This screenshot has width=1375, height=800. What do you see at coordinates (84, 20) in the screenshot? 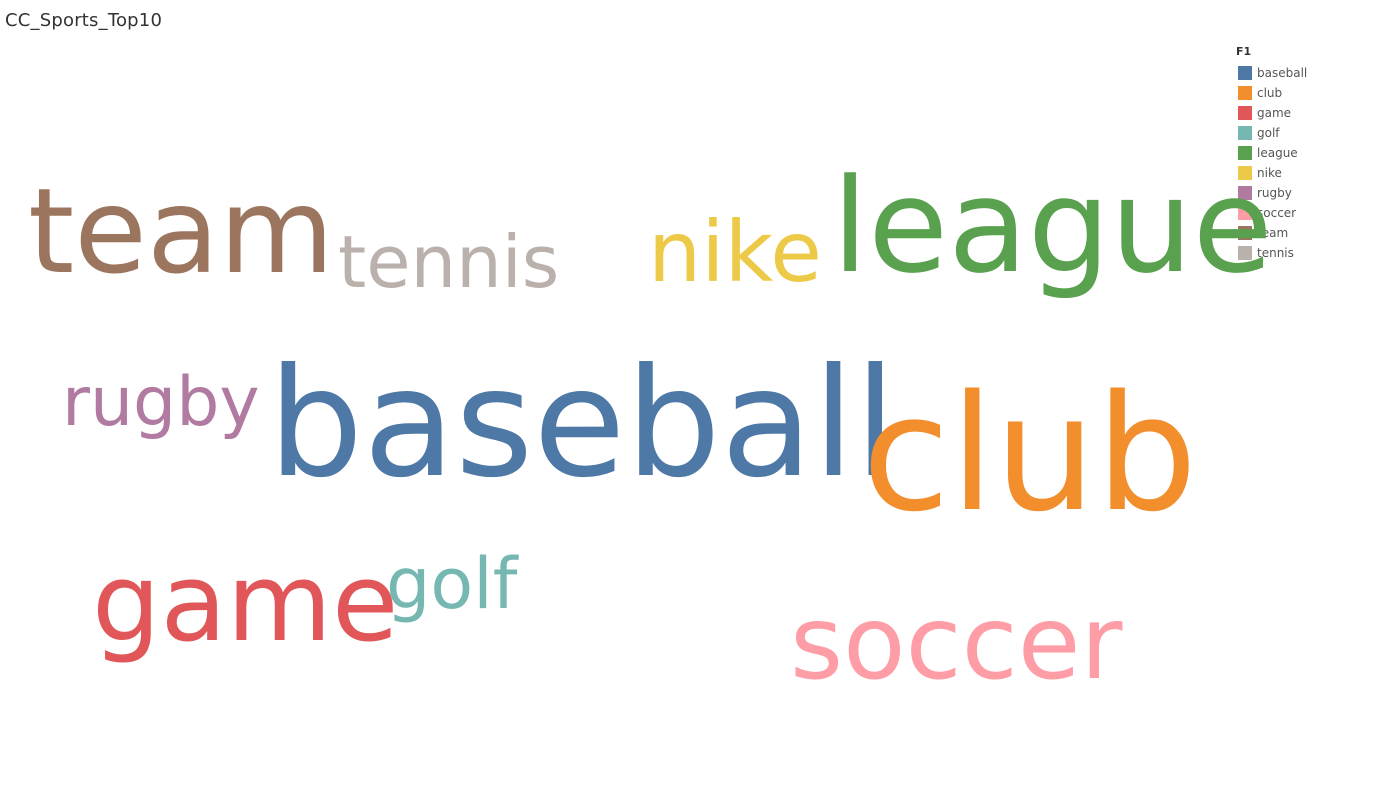
I see `sheet-title: CC_Sports_Top10` at bounding box center [84, 20].